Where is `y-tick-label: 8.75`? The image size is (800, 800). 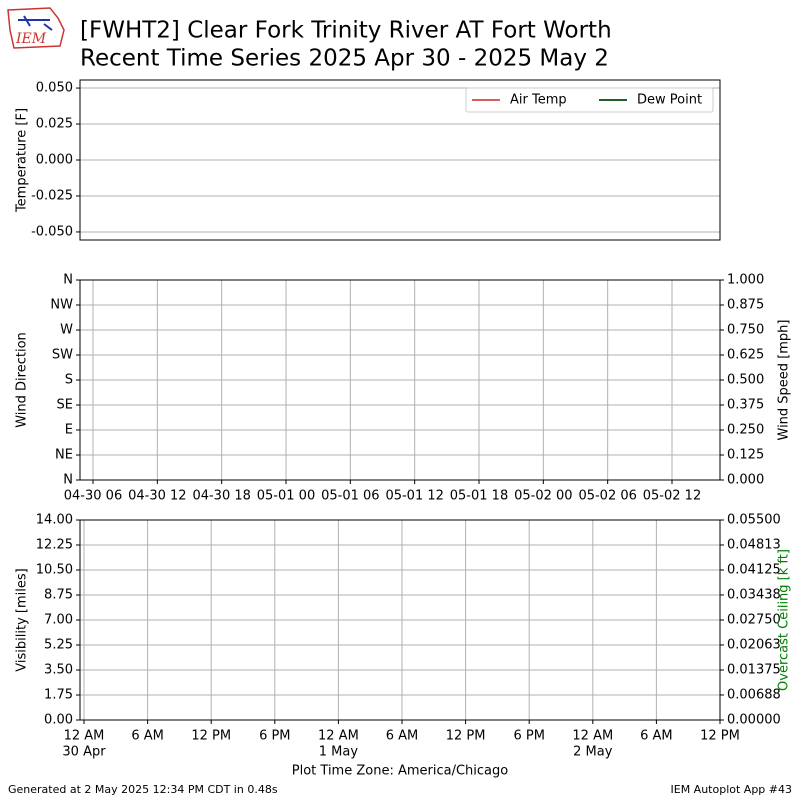 y-tick-label: 8.75 is located at coordinates (58, 595).